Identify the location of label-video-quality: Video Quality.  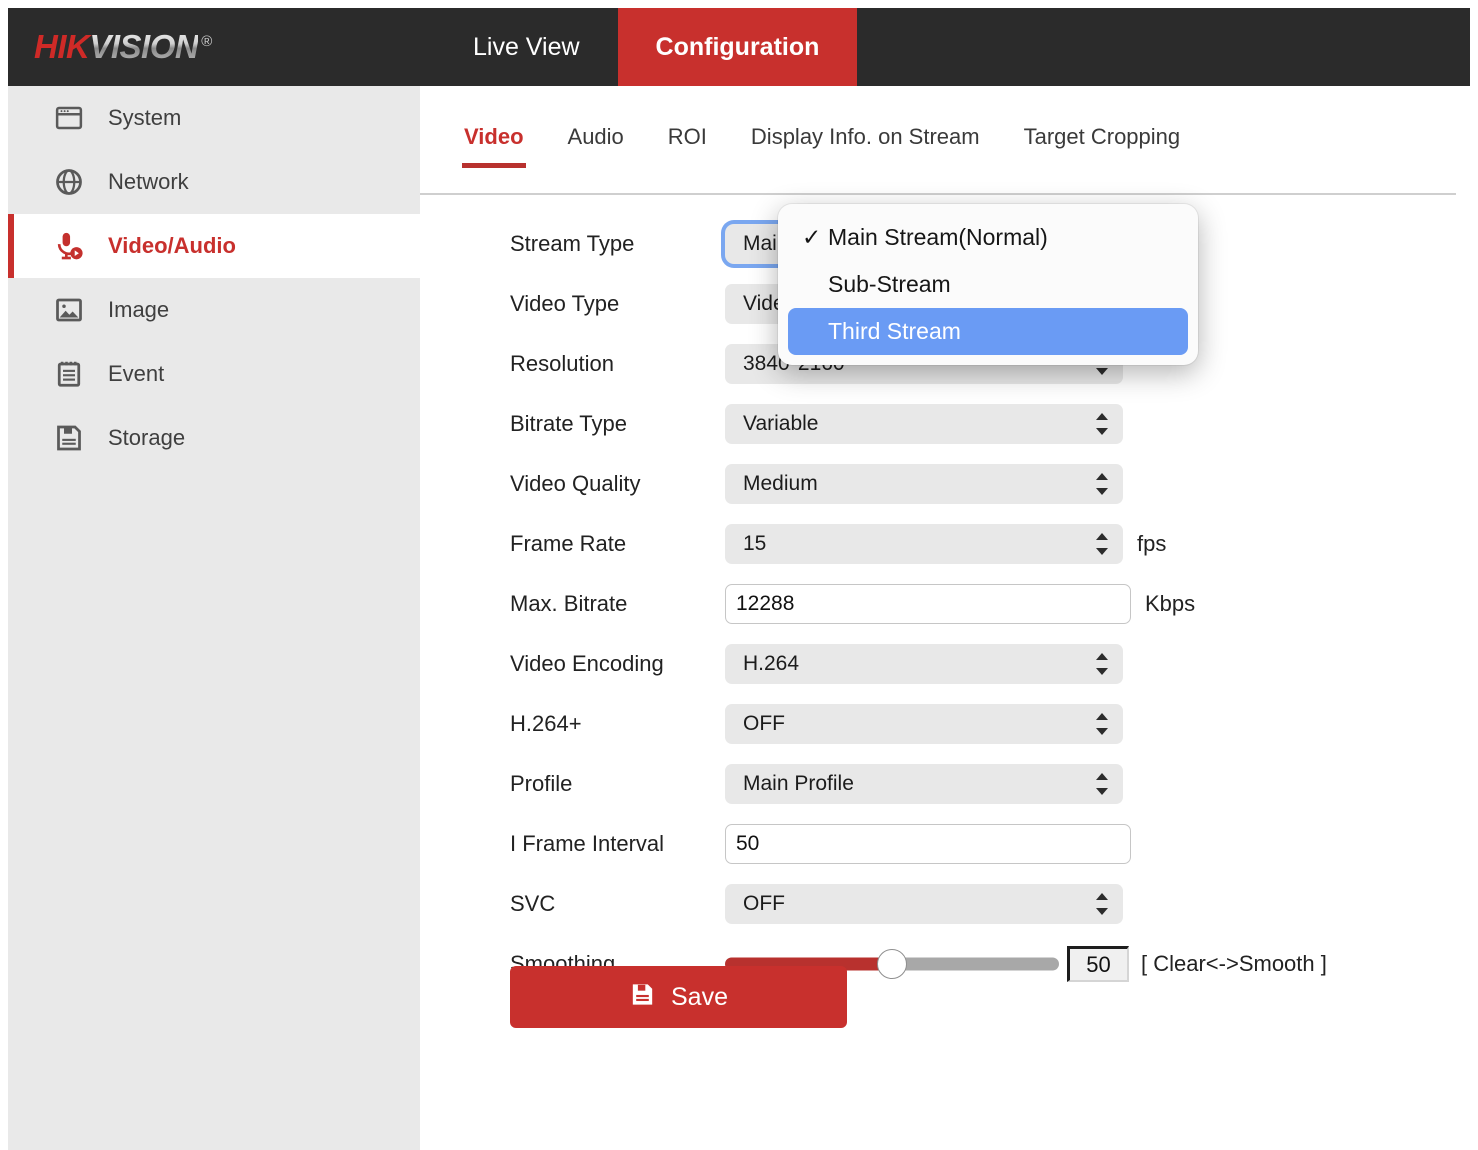
(575, 483).